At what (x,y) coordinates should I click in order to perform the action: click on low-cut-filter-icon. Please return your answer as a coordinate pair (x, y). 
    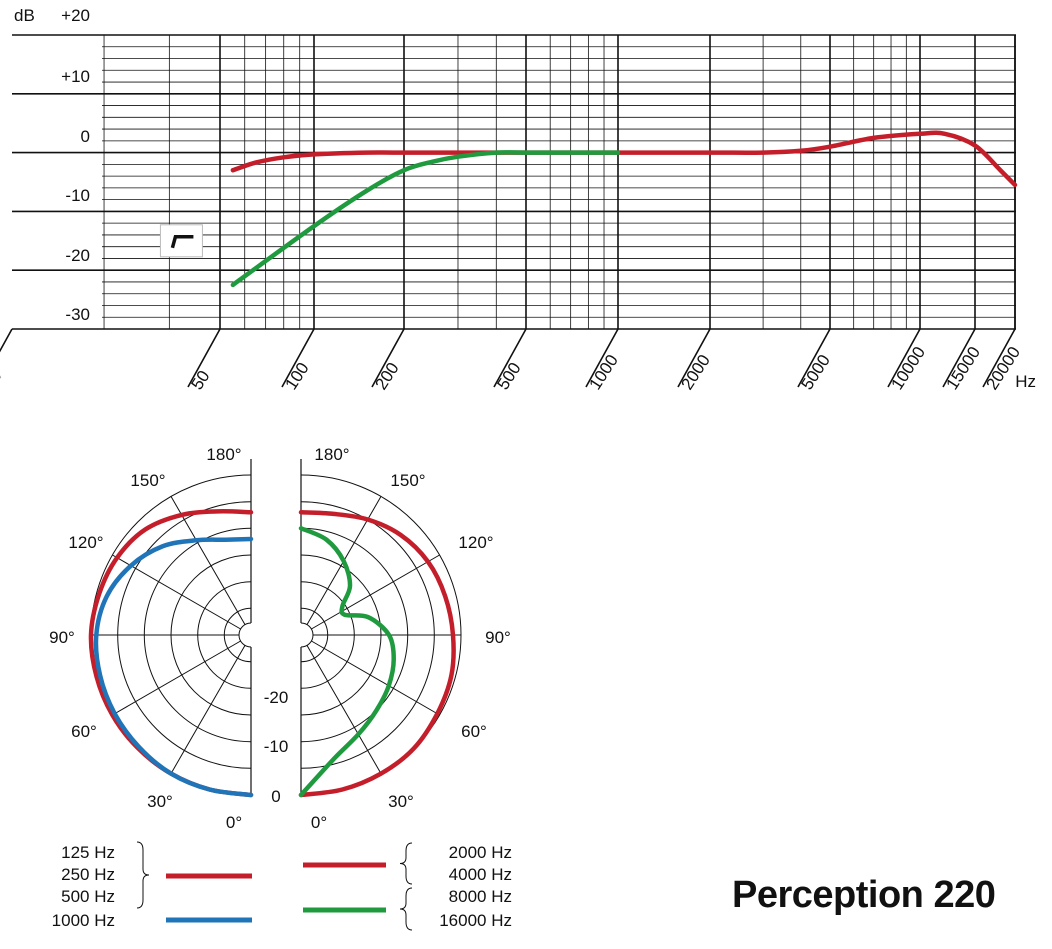
    Looking at the image, I should click on (181, 241).